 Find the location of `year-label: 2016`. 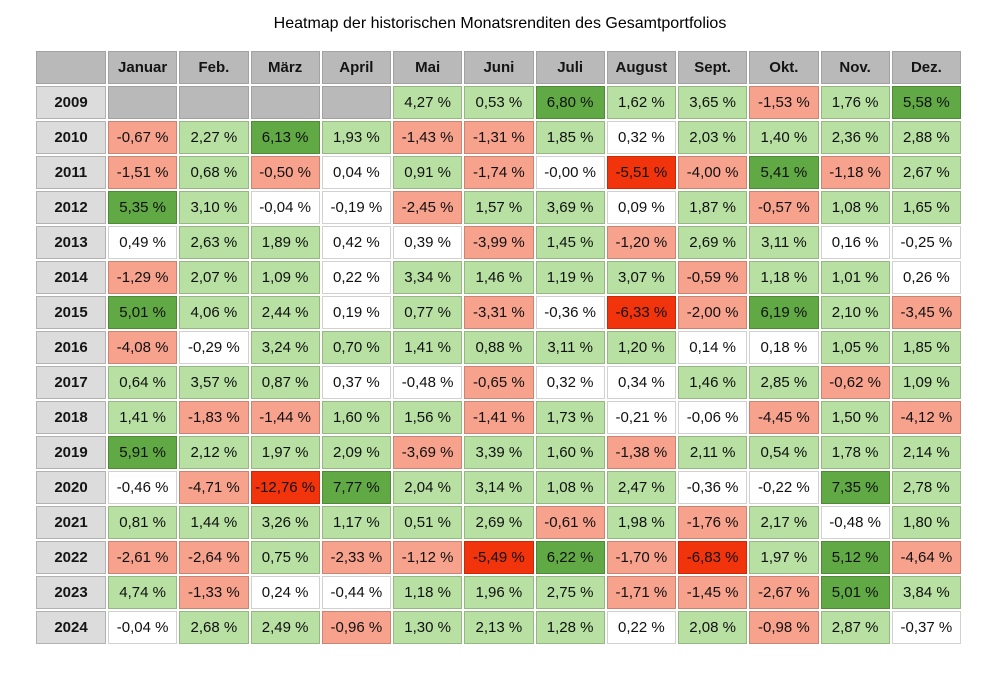

year-label: 2016 is located at coordinates (71, 347).